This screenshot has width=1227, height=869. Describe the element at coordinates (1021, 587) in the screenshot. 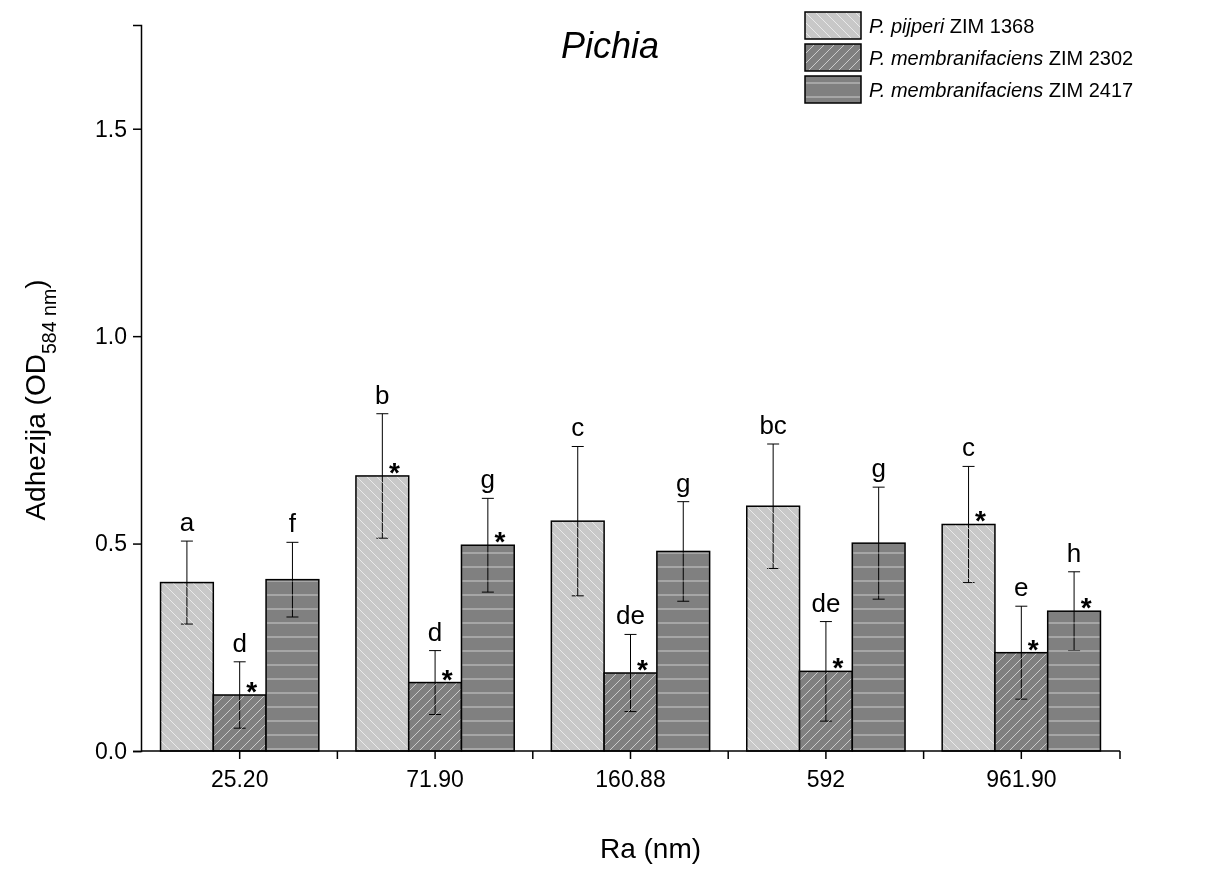

I see `annotation: e` at that location.